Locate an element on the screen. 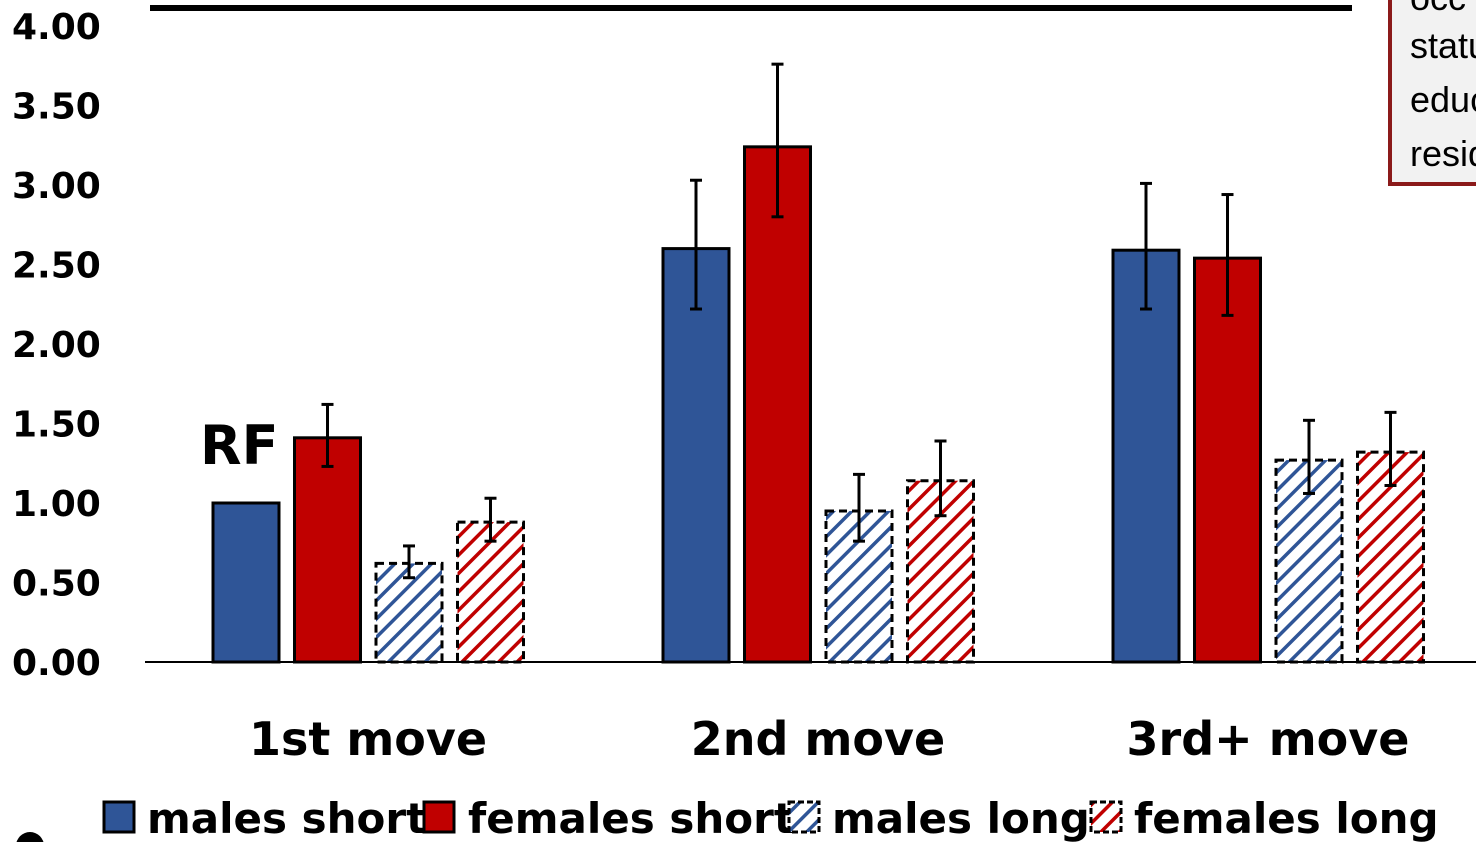  x-axis-categories: 1st move 2nd move 3rd+ move is located at coordinates (829, 739).